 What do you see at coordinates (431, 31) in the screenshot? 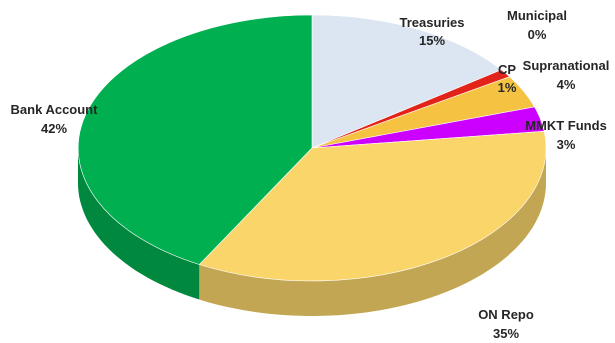
I see `slice-label-treasuries: Treasuries 15%` at bounding box center [431, 31].